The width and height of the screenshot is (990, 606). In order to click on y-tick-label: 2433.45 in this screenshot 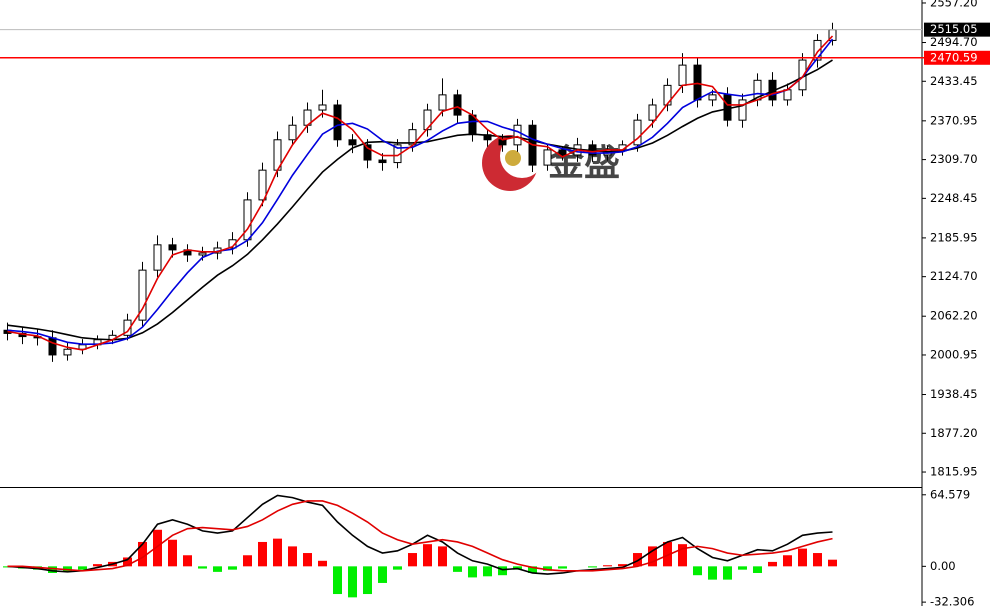, I will do `click(954, 81)`.